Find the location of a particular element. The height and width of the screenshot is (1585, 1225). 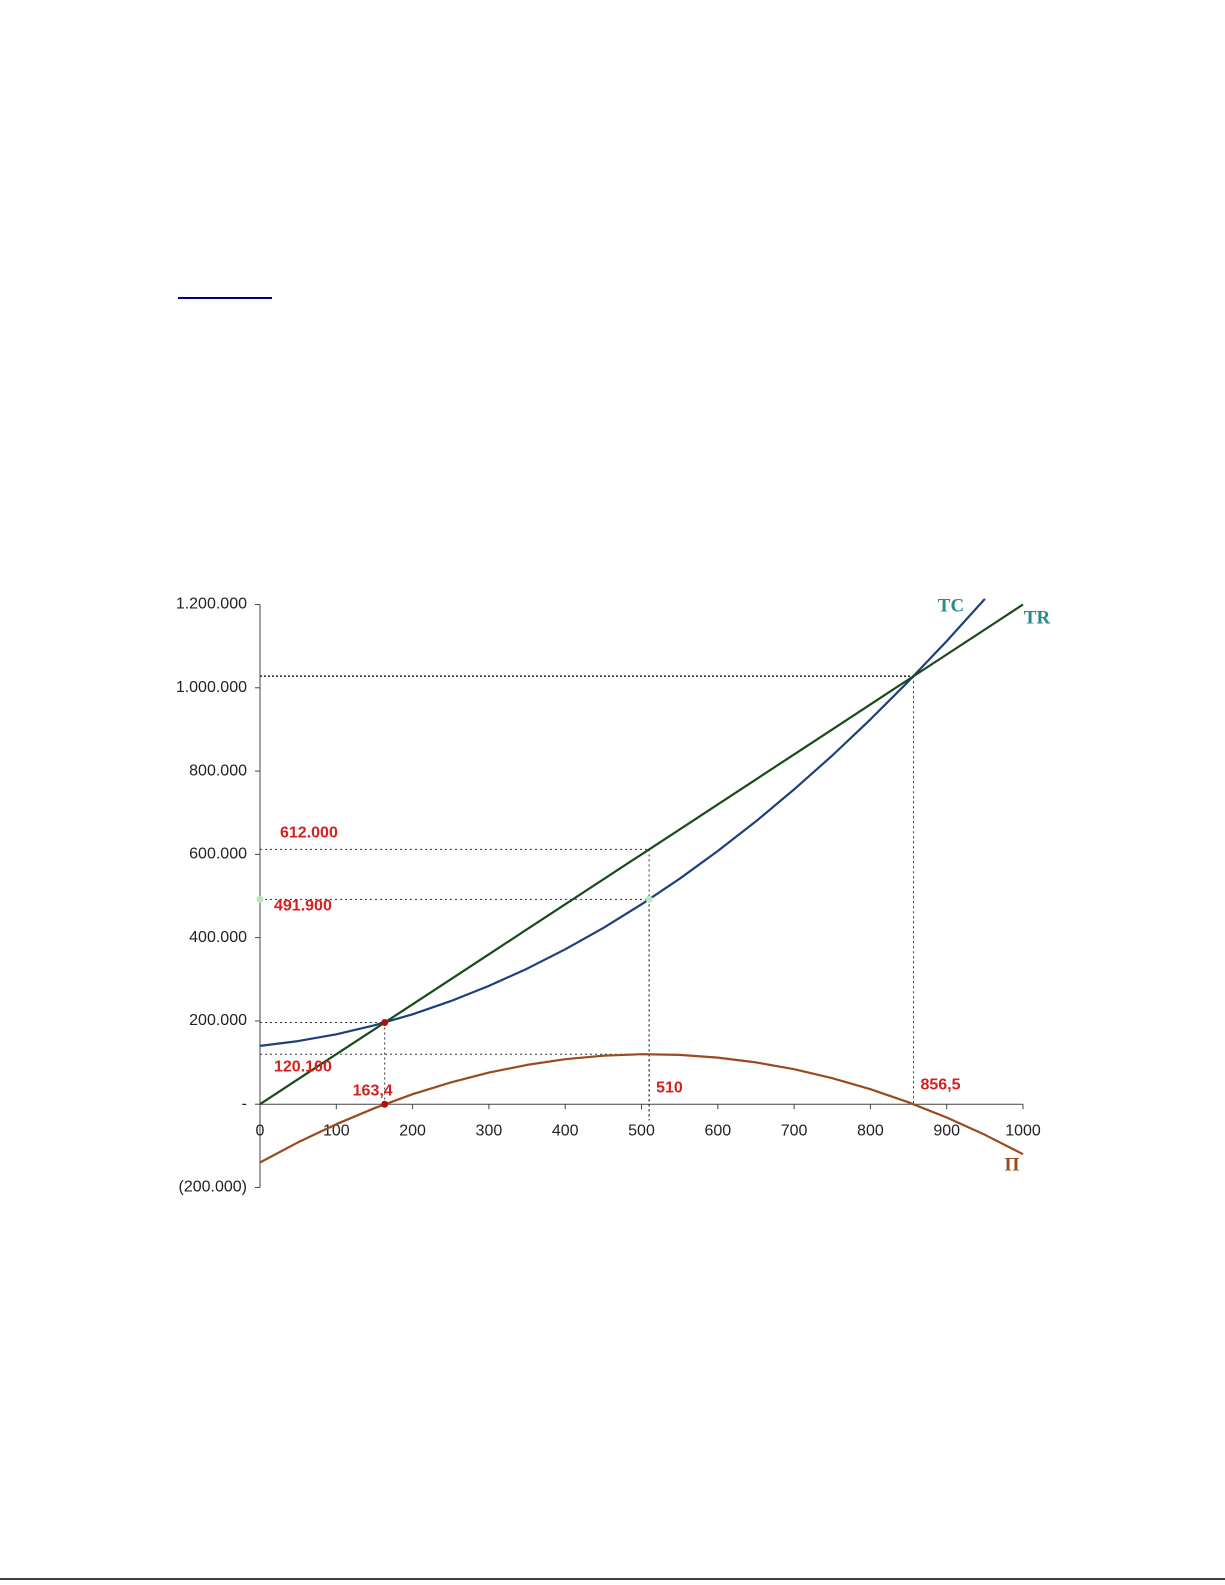

series-label: TR is located at coordinates (1037, 617).